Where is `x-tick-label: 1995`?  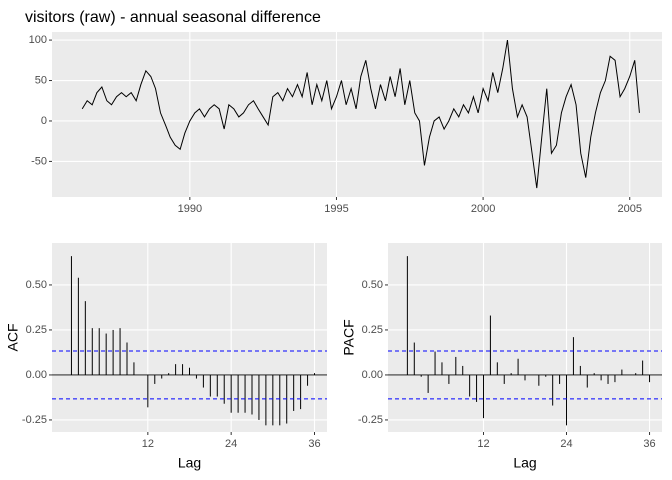
x-tick-label: 1995 is located at coordinates (336, 209).